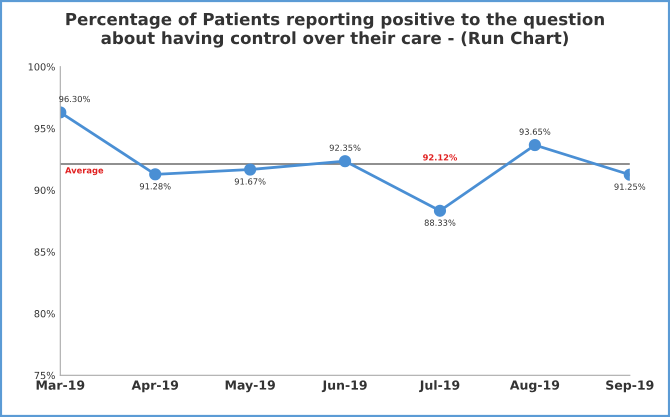 This screenshot has height=417, width=670. What do you see at coordinates (74, 99) in the screenshot?
I see `data-label: 96.30%` at bounding box center [74, 99].